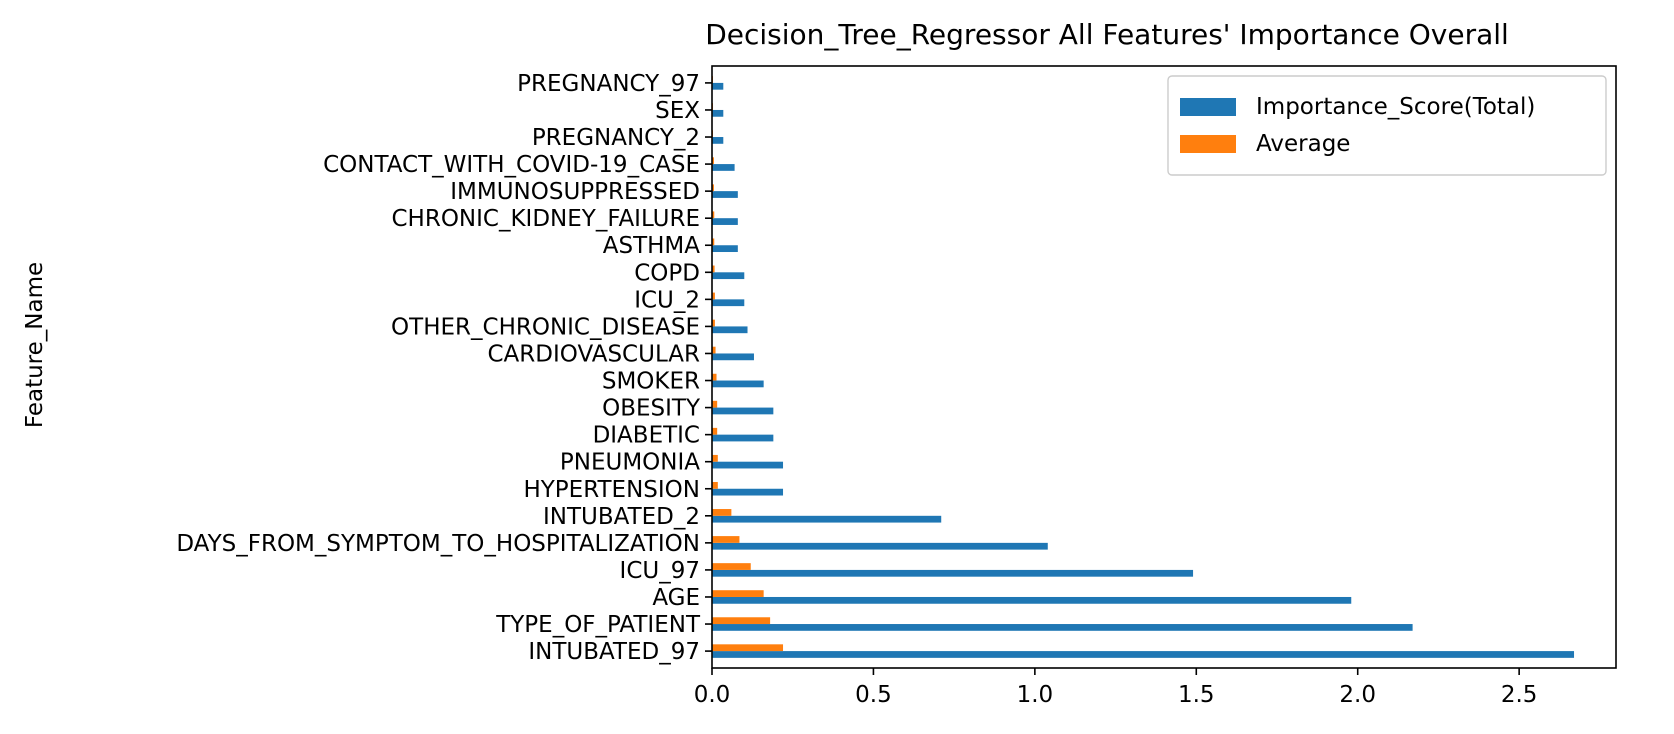  I want to click on y-tick-label: OTHER_CHRONIC_DISEASE, so click(545, 327).